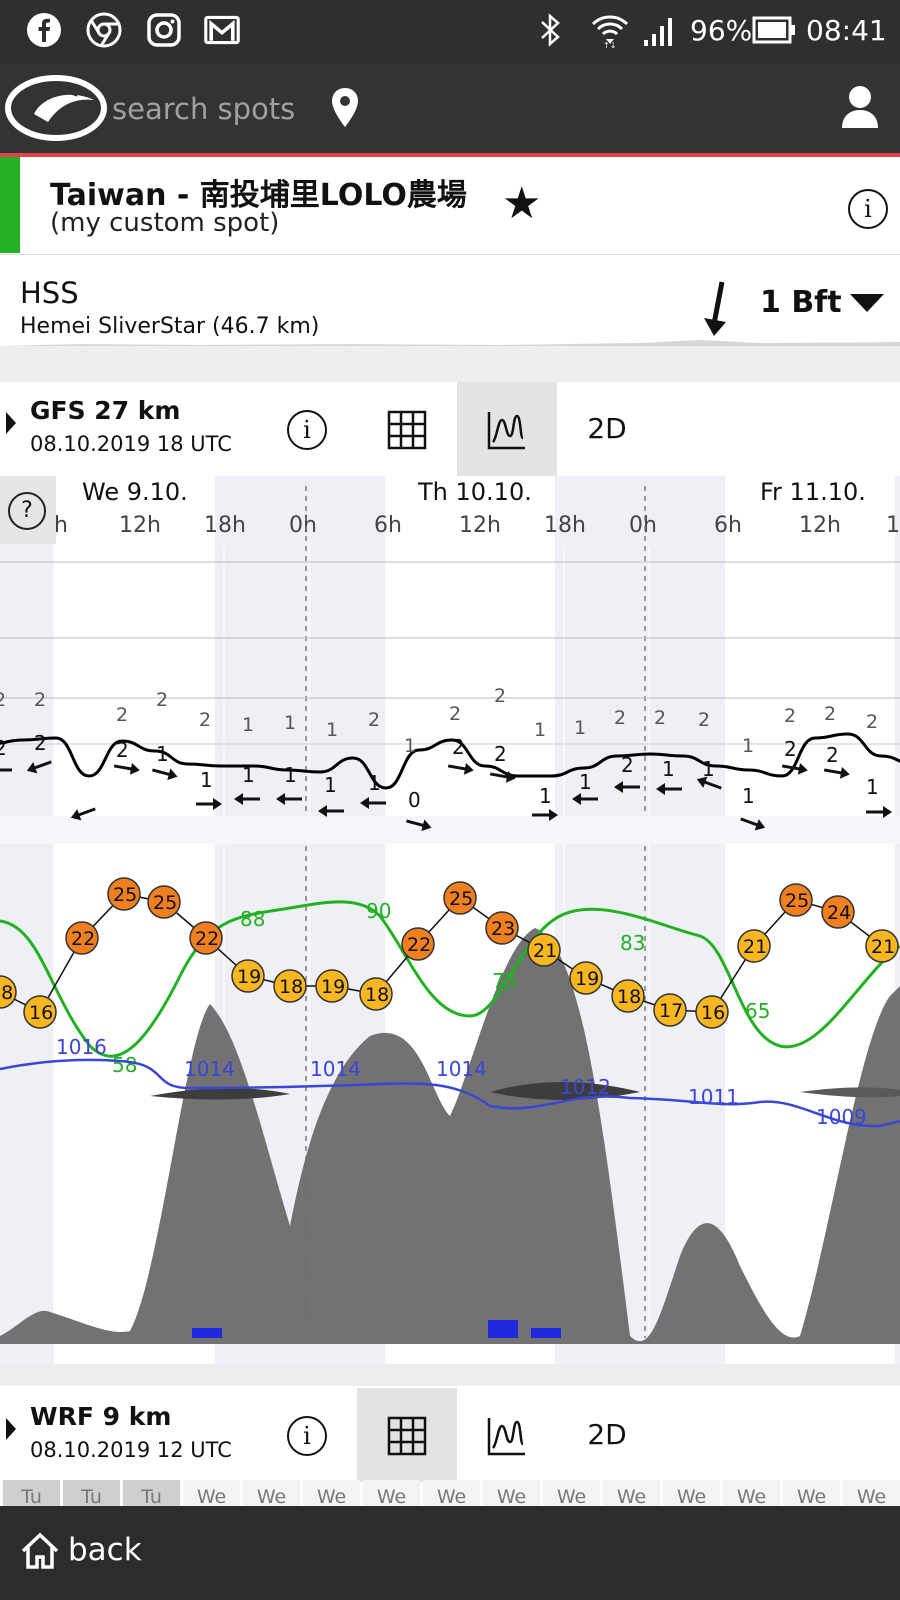 The height and width of the screenshot is (1600, 900). I want to click on accent-line, so click(450, 155).